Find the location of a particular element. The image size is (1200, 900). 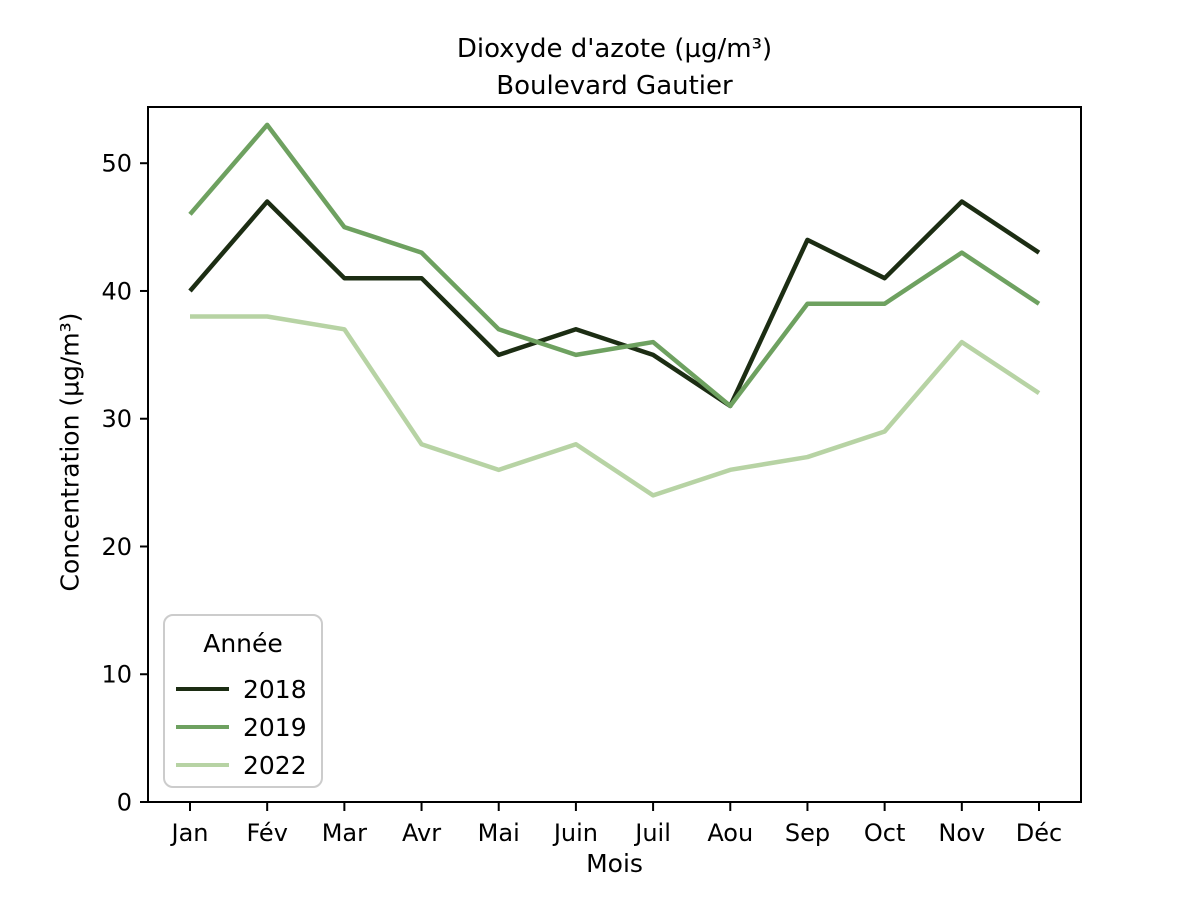

legend-item-2019: 2019 is located at coordinates (243, 727).